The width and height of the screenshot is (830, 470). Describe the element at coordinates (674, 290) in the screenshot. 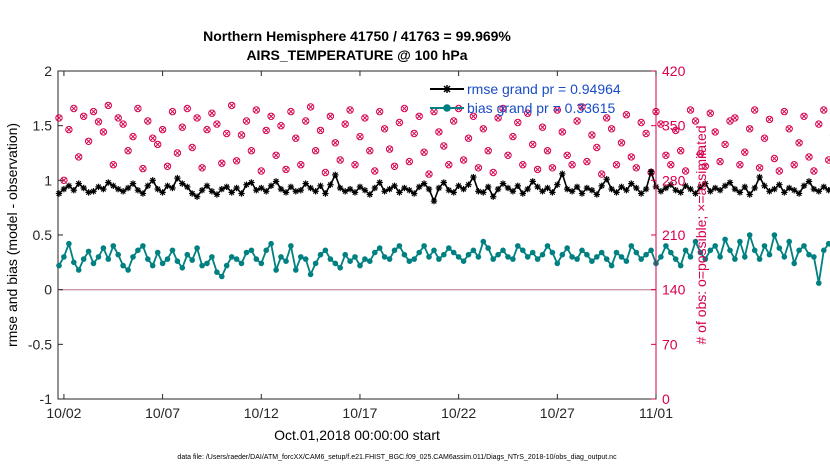

I see `y-right-tick-label: 140` at that location.